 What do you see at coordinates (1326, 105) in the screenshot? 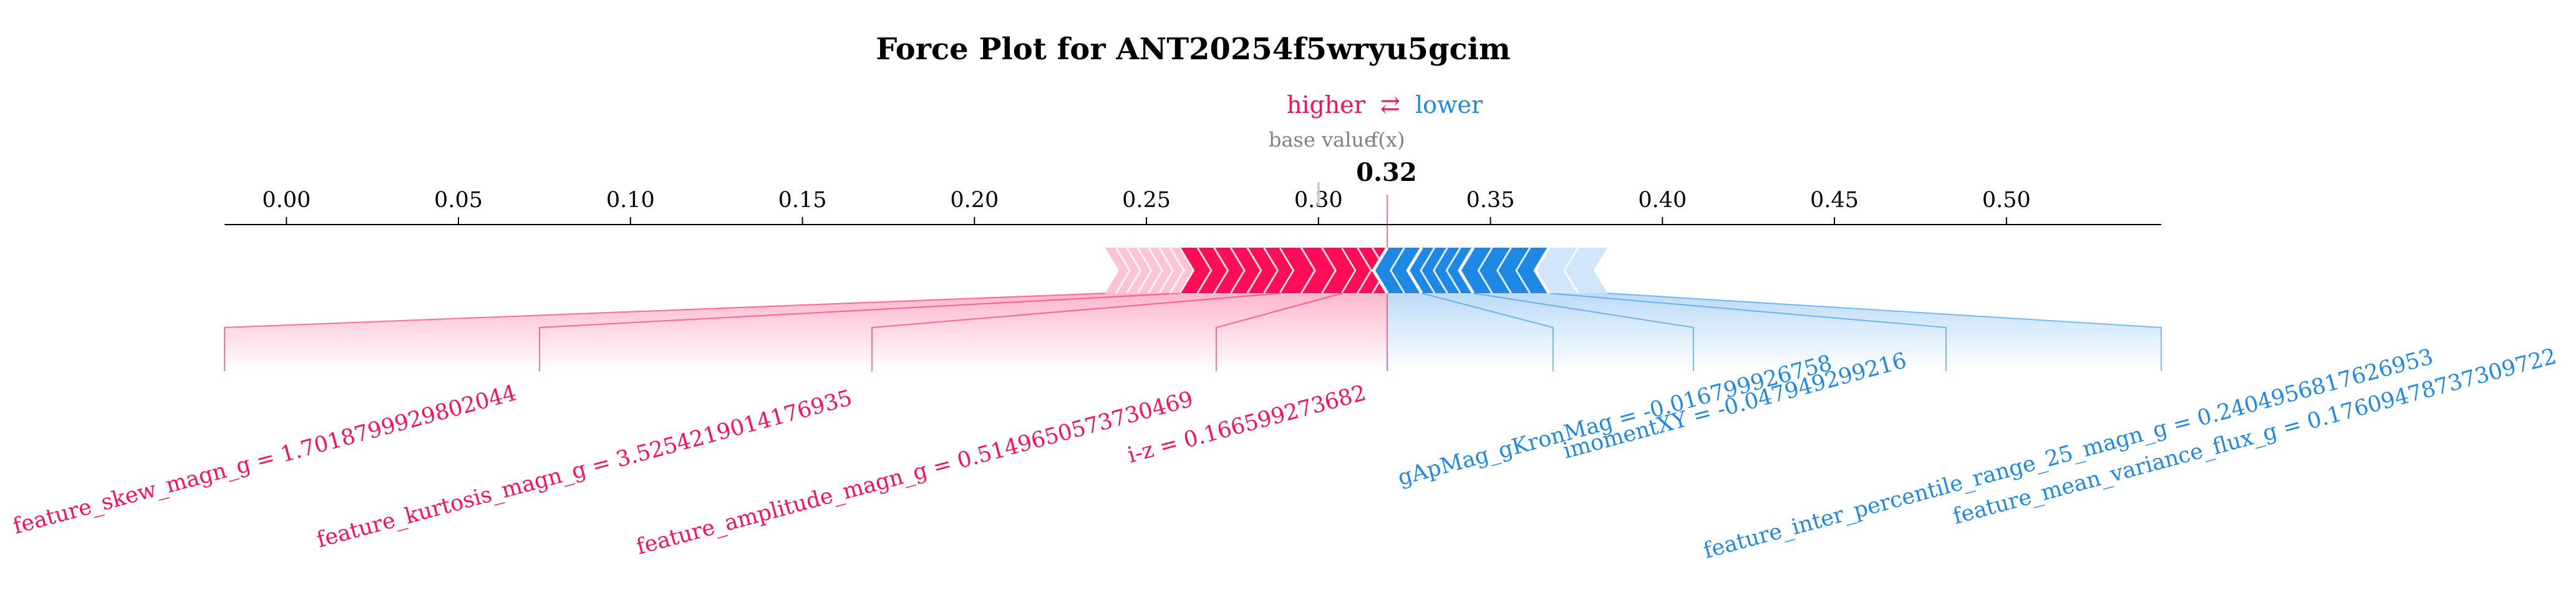
I see `legend-higher: higher` at bounding box center [1326, 105].